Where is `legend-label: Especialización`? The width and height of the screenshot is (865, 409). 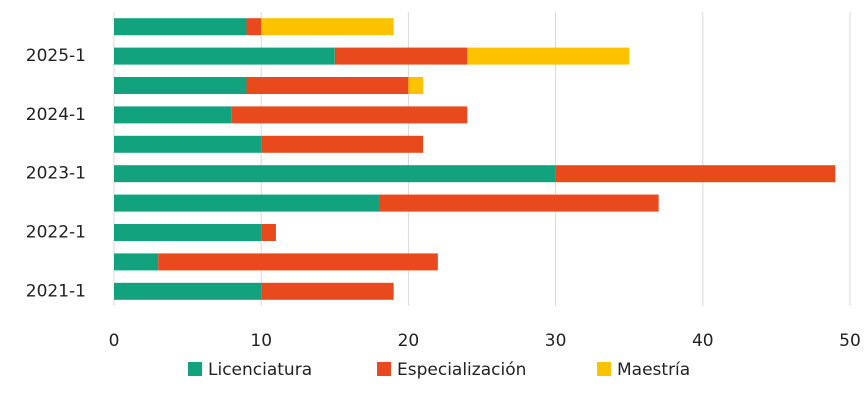
legend-label: Especialización is located at coordinates (461, 370).